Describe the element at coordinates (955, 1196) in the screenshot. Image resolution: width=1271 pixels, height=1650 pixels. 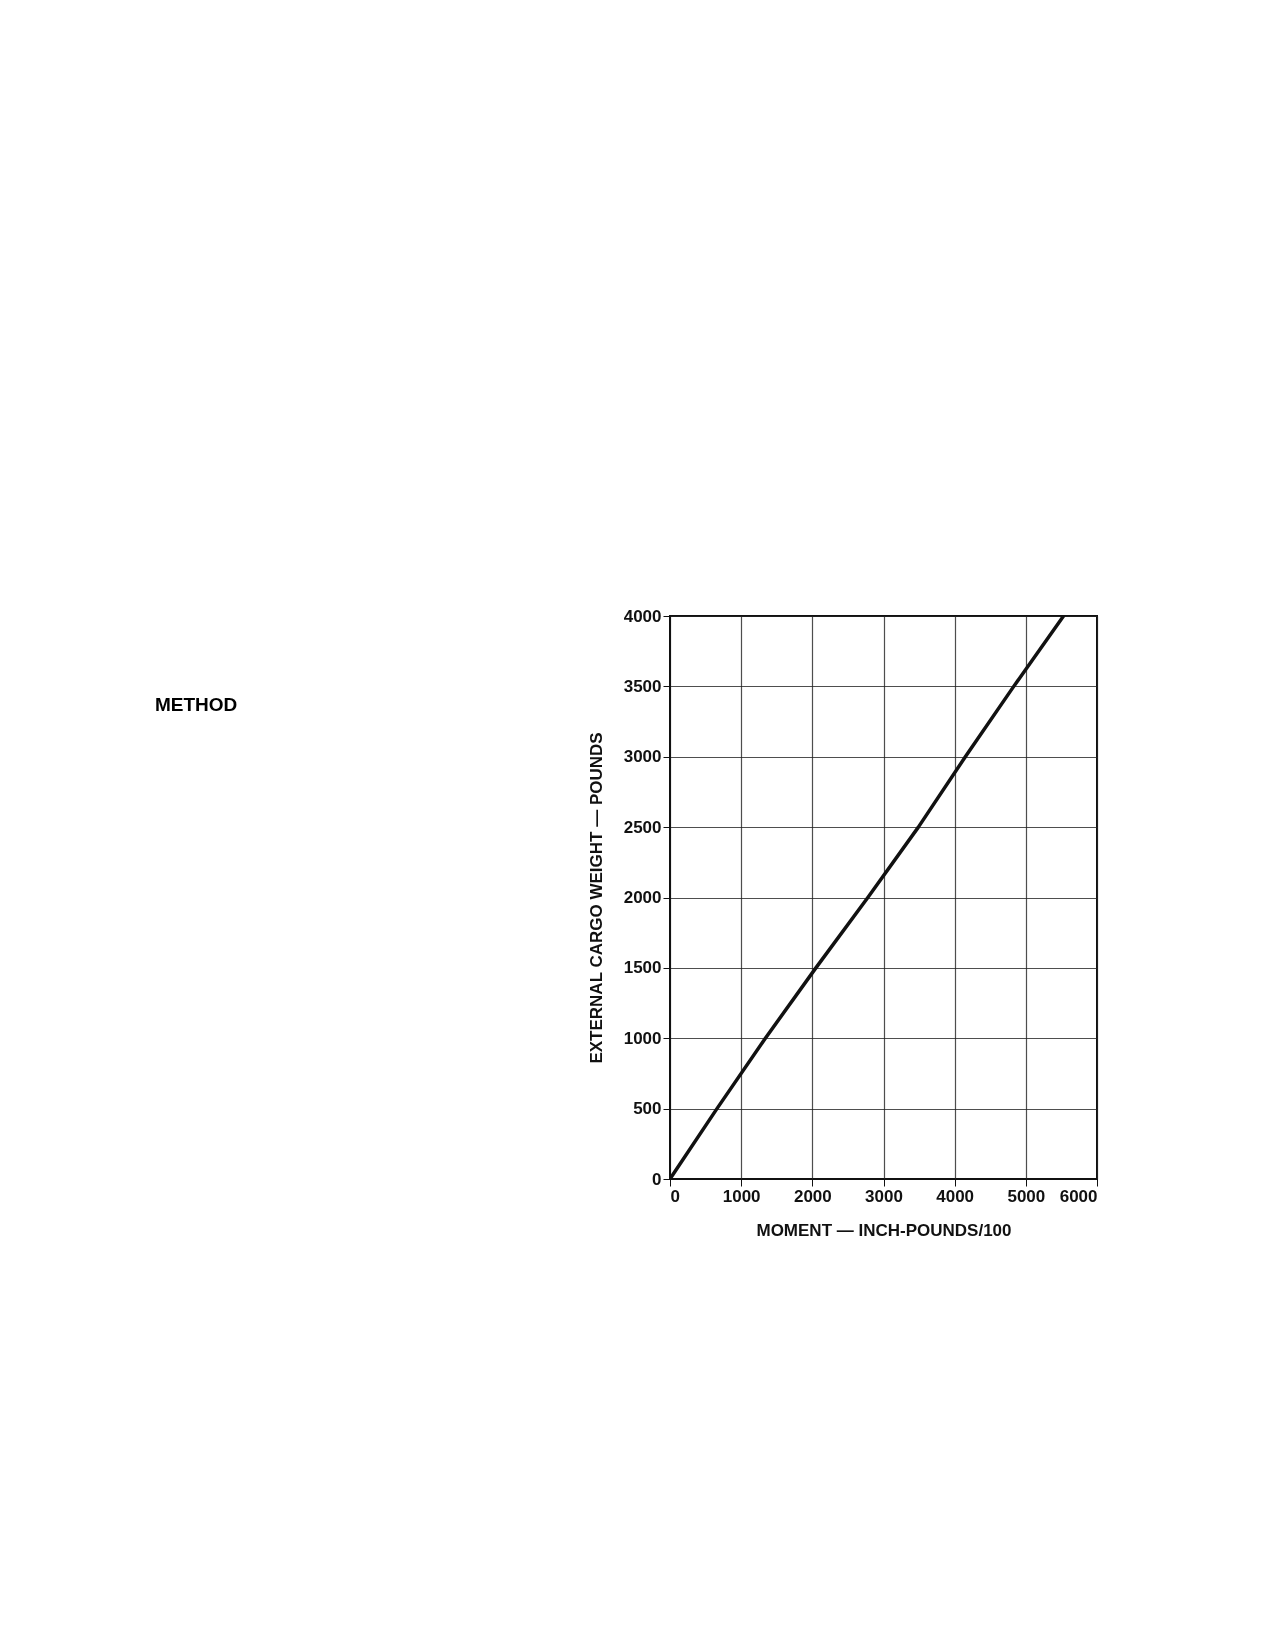
I see `x-tick-label: 4000` at that location.